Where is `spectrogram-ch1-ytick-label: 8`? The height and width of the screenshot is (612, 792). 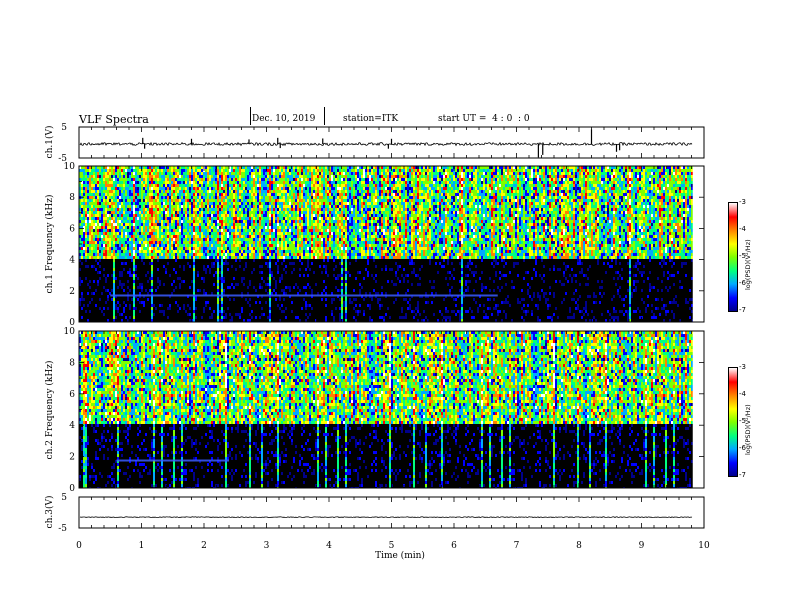 spectrogram-ch1-ytick-label: 8 is located at coordinates (72, 198).